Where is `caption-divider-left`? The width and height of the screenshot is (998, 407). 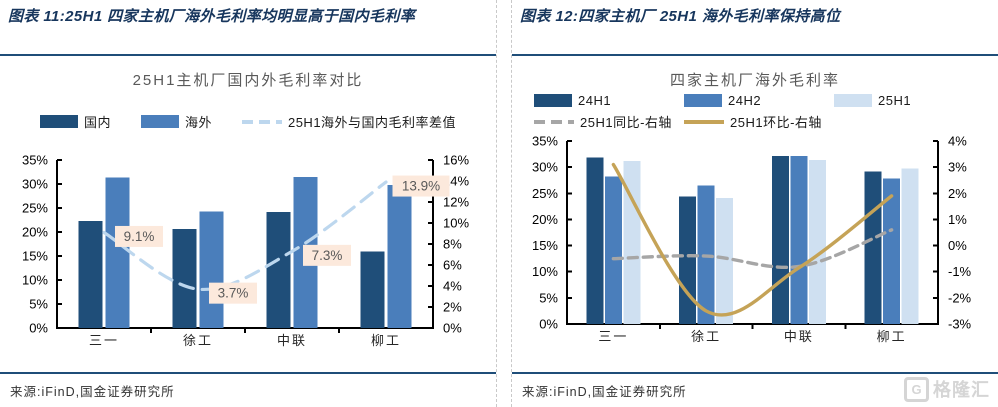
caption-divider-left is located at coordinates (248, 55).